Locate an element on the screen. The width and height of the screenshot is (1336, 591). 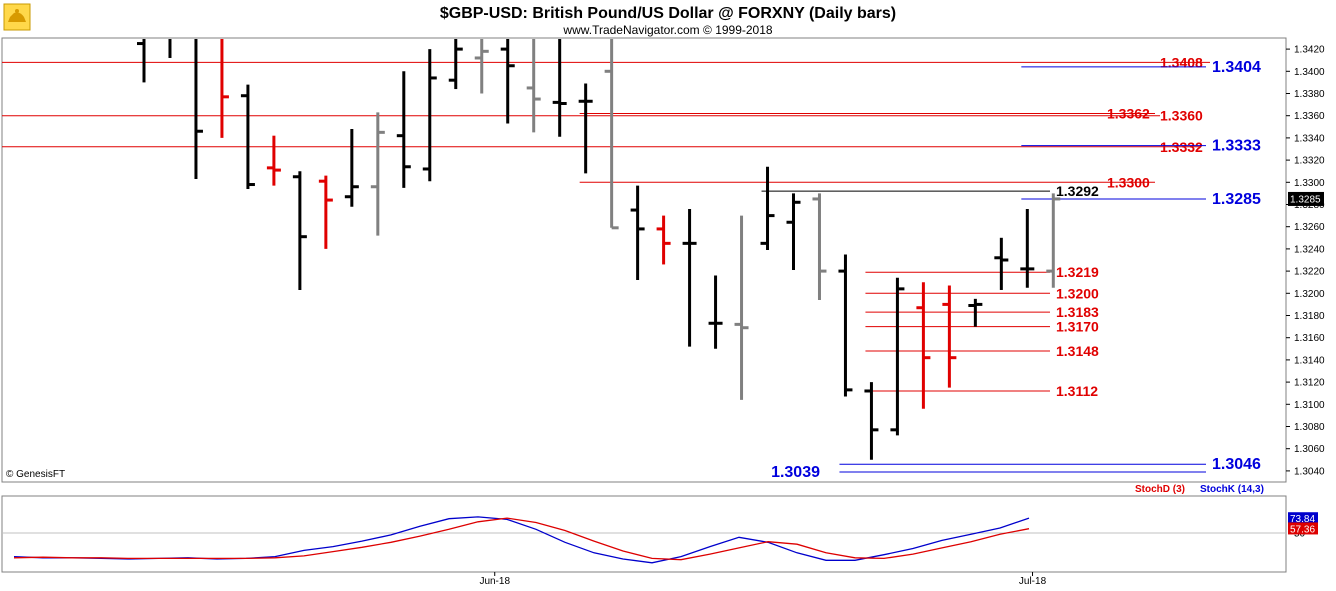
level-label-1.3362: 1.3362 is located at coordinates (1128, 113).